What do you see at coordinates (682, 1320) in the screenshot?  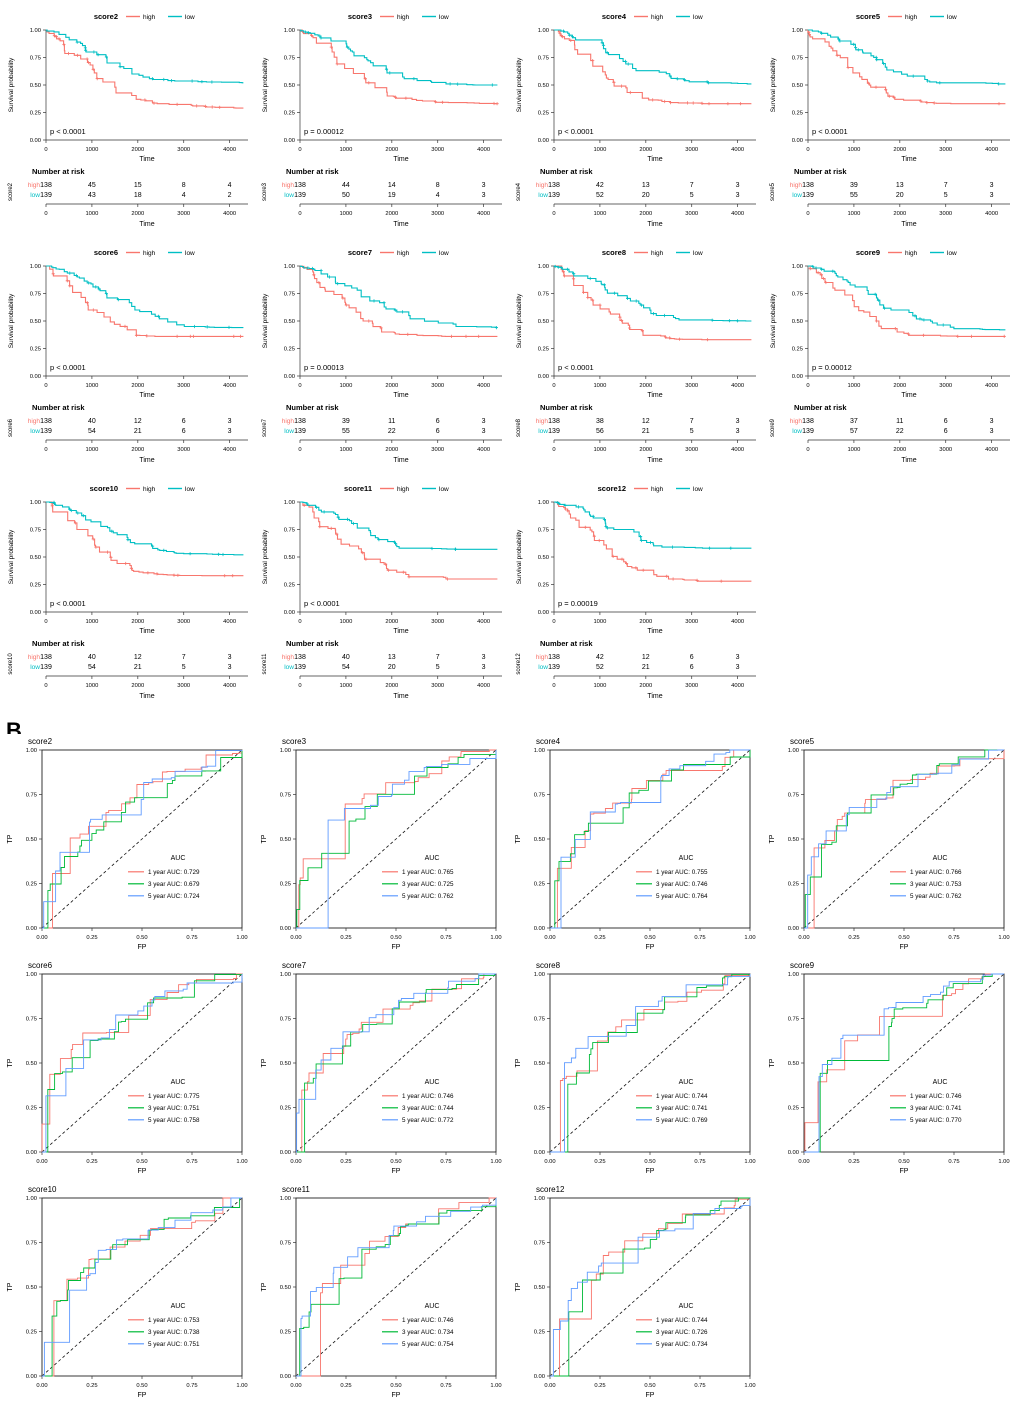 I see `legend-entry: 1 year AUC: 0.744` at bounding box center [682, 1320].